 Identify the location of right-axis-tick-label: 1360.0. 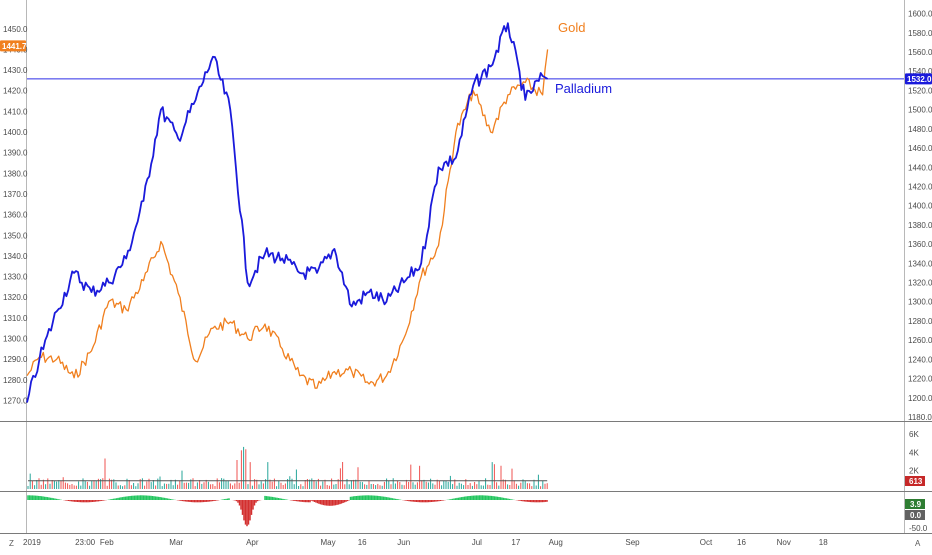
(920, 244).